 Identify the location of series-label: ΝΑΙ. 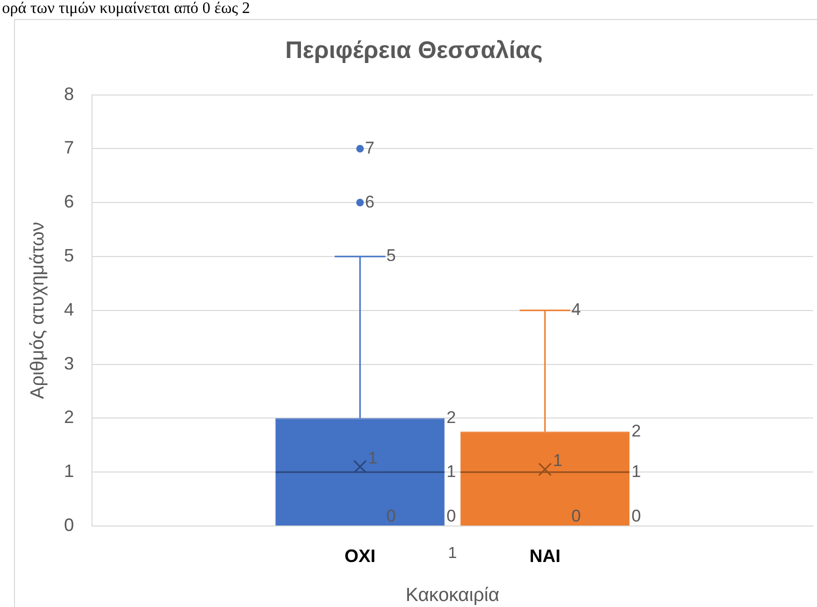
(544, 556).